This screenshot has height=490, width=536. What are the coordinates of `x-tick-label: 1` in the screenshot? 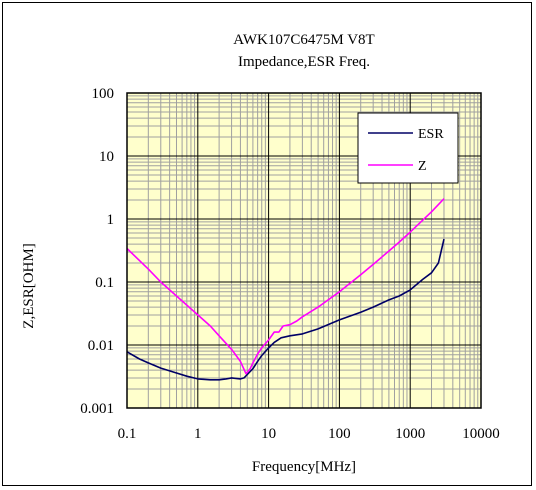 It's located at (198, 434).